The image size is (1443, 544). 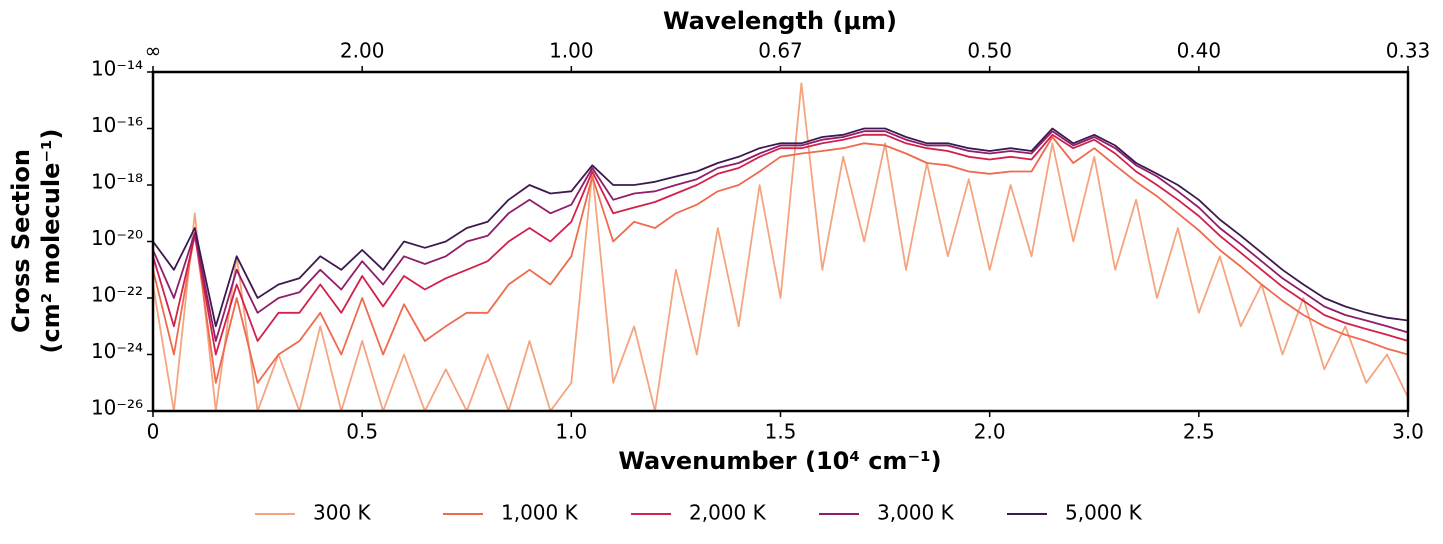 What do you see at coordinates (117, 295) in the screenshot?
I see `y-tick-label: 10⁻²²` at bounding box center [117, 295].